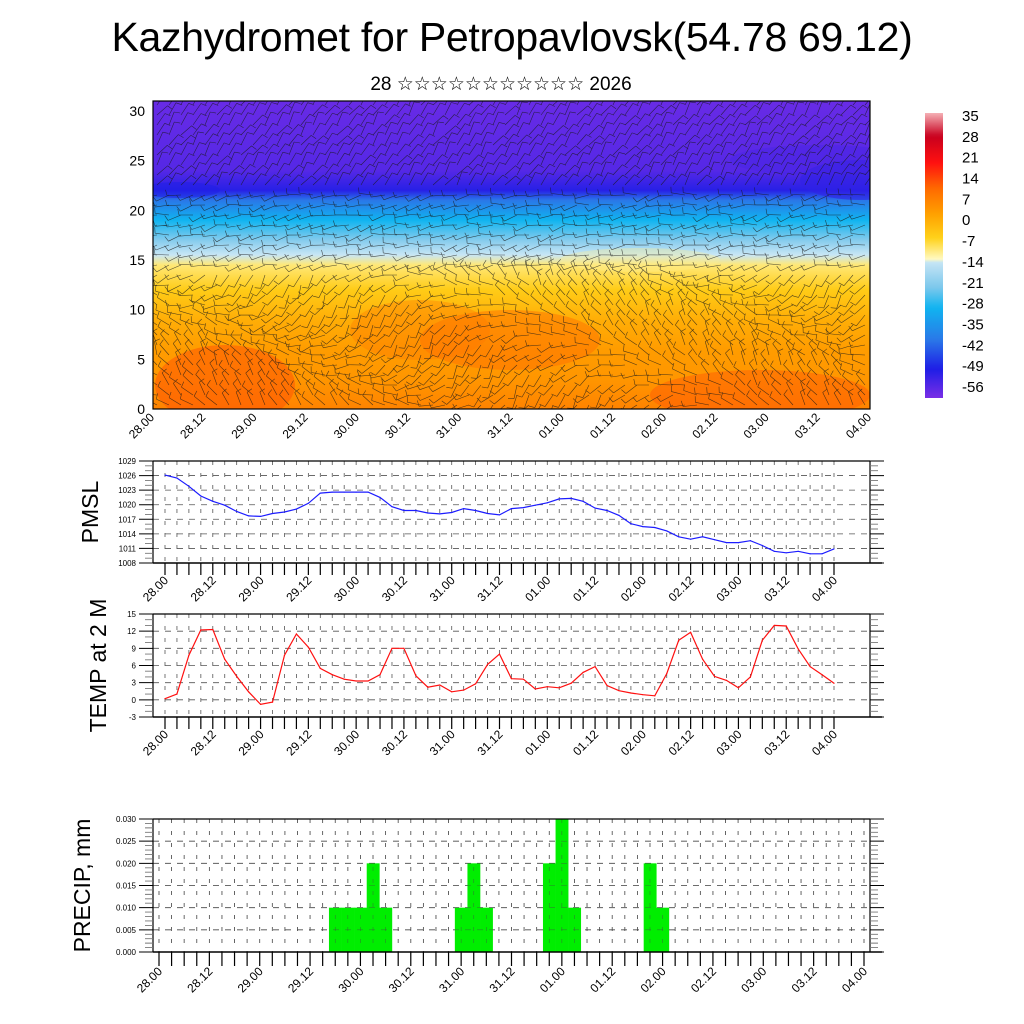 This screenshot has height=1024, width=1024. What do you see at coordinates (82, 886) in the screenshot?
I see `precip-axis-title: PRECIP, mm` at bounding box center [82, 886].